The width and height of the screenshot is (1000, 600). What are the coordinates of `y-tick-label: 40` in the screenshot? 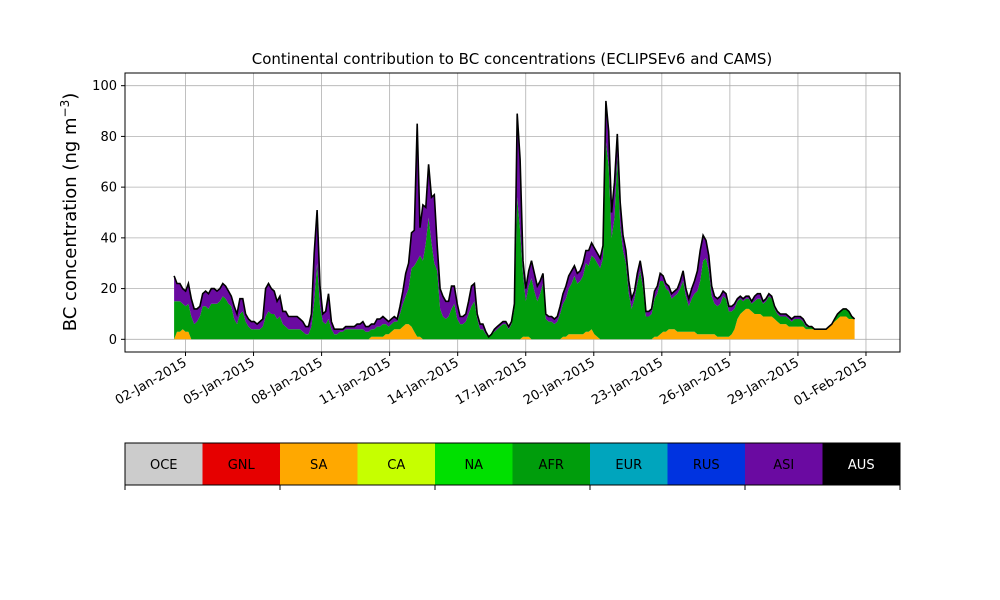 It's located at (108, 238).